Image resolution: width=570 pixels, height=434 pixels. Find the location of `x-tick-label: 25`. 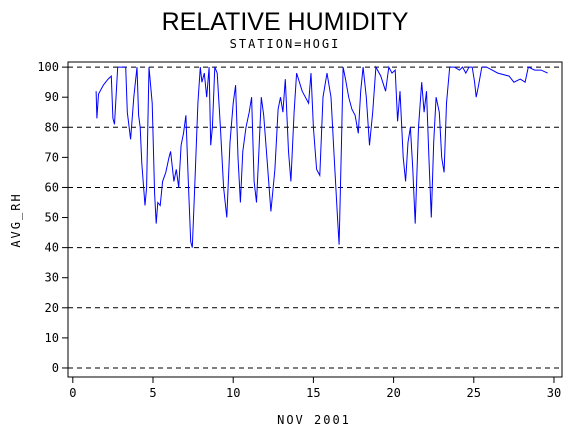

x-tick-label: 25 is located at coordinates (474, 393).